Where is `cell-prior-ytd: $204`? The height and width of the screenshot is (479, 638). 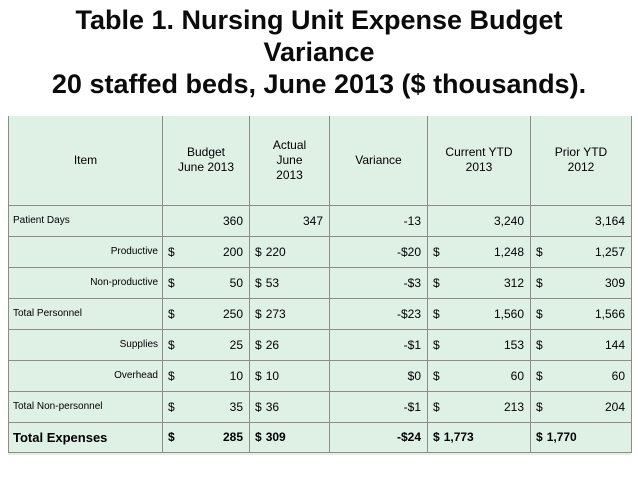 cell-prior-ytd: $204 is located at coordinates (581, 407).